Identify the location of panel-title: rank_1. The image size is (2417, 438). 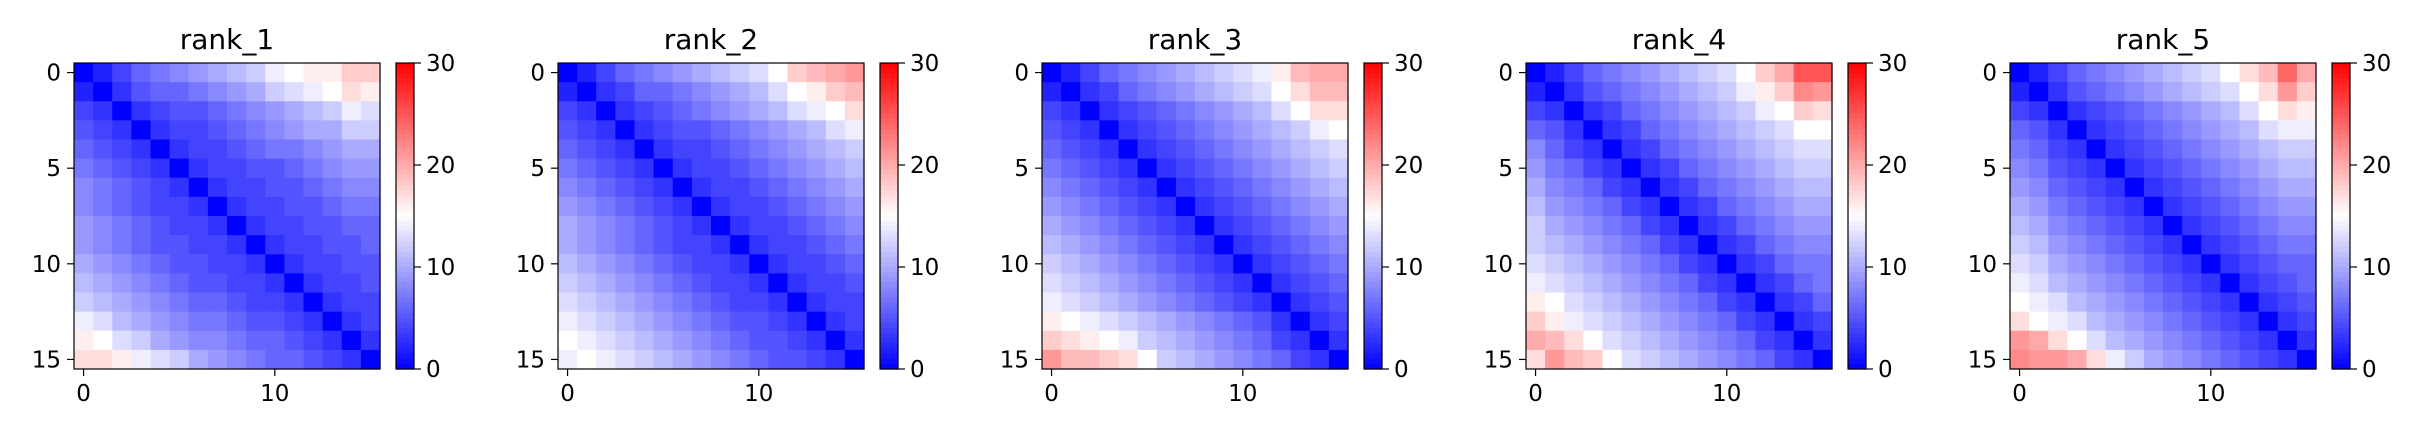
(227, 39).